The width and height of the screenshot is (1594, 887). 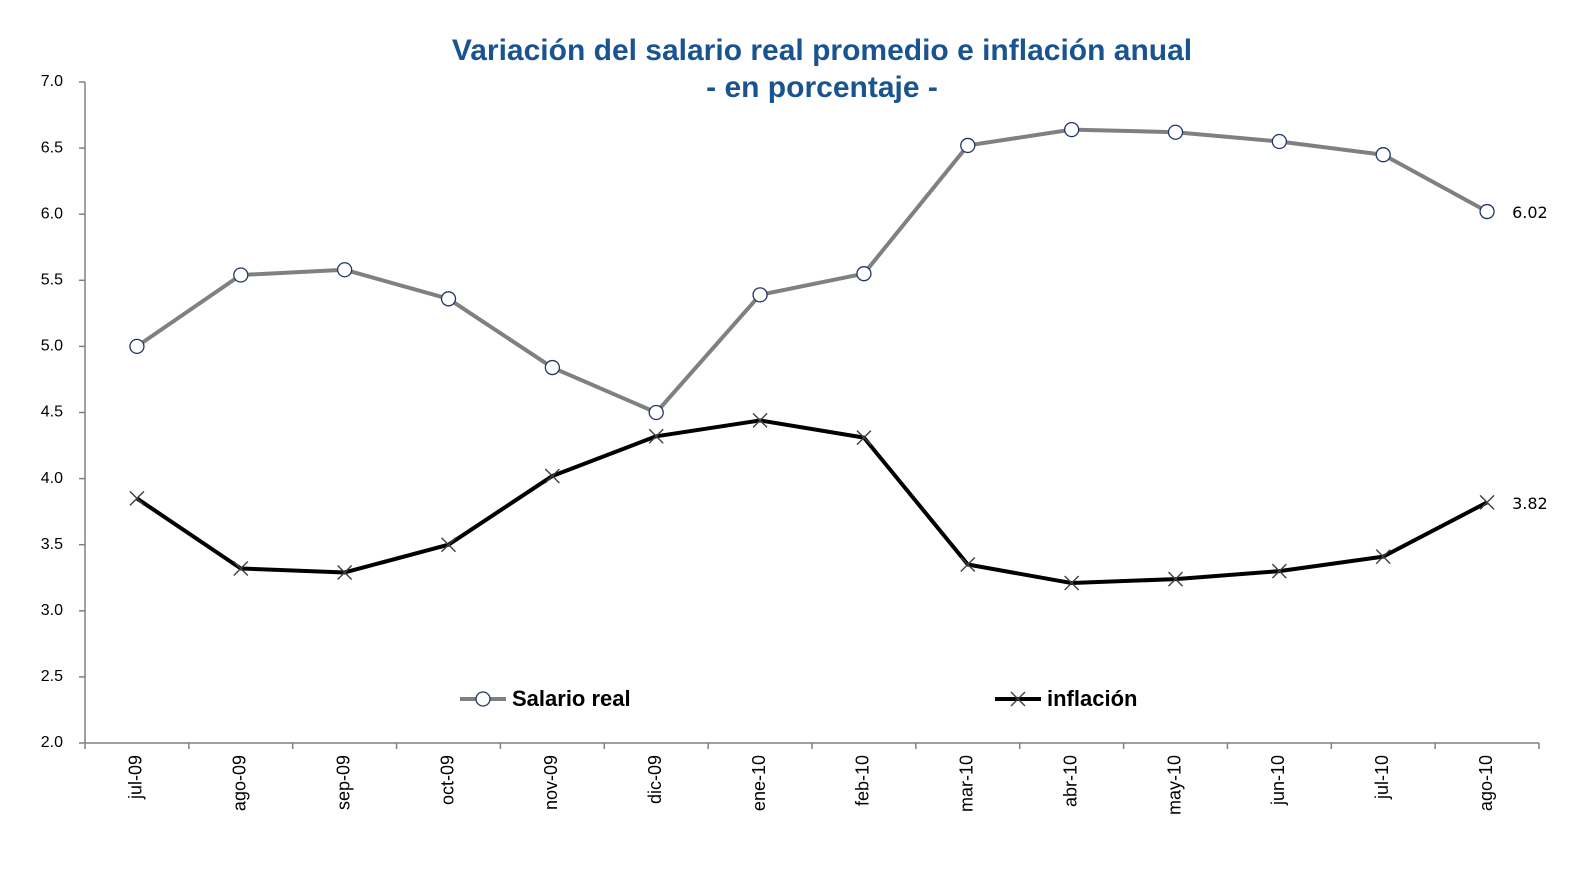 I want to click on x-tick-label: ago-09, so click(x=240, y=783).